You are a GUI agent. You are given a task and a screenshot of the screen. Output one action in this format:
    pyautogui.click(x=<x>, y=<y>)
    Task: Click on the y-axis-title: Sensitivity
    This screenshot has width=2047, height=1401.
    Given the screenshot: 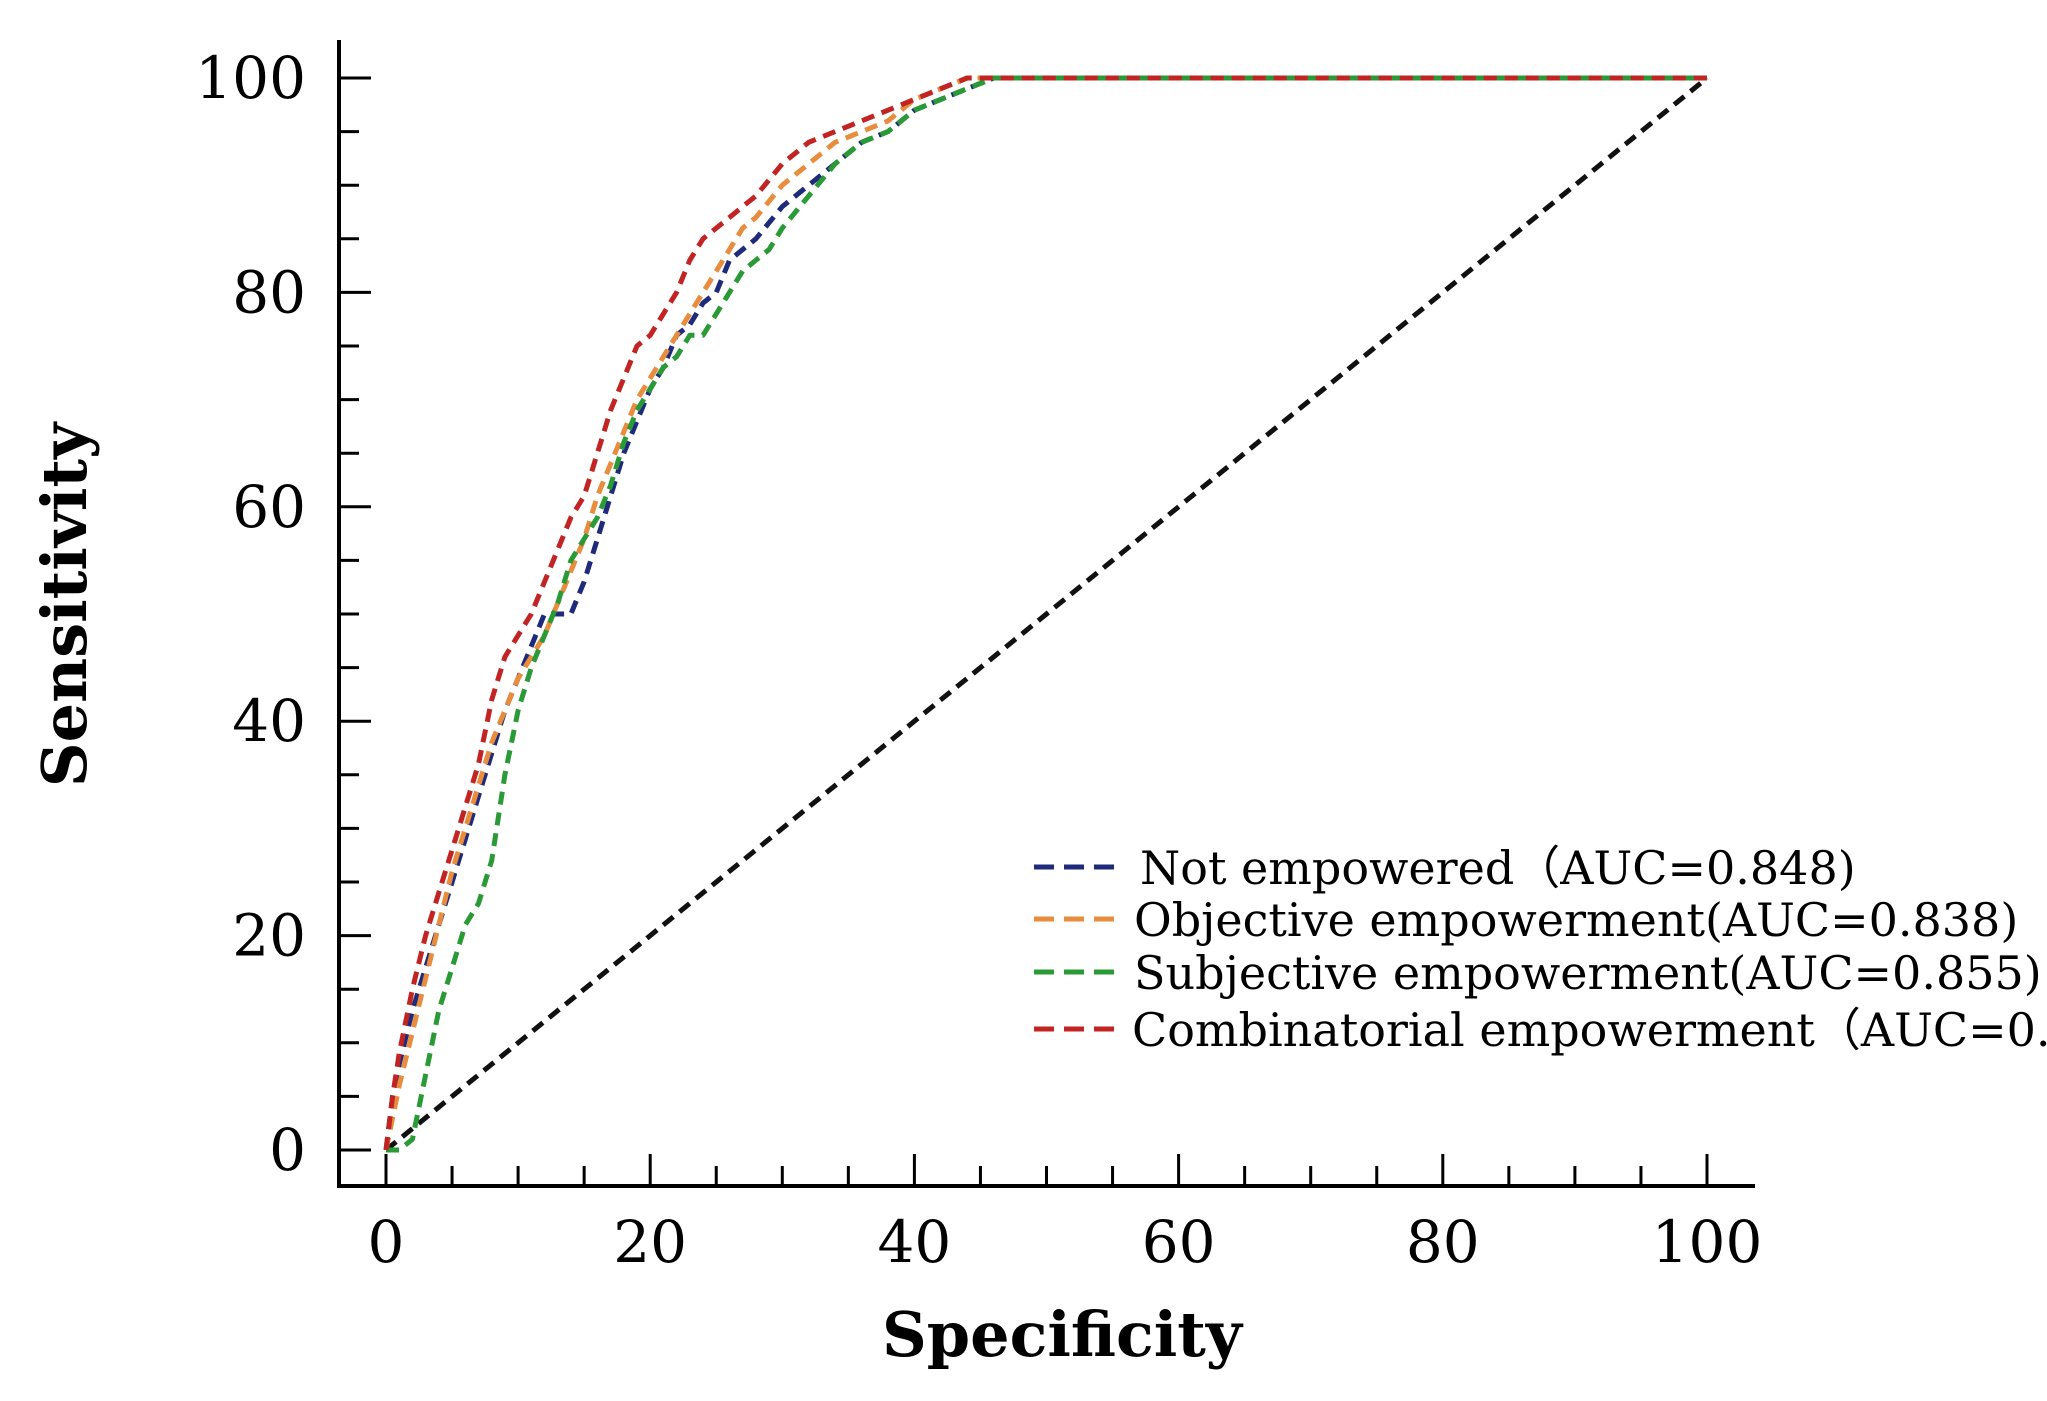 What is the action you would take?
    pyautogui.click(x=64, y=604)
    